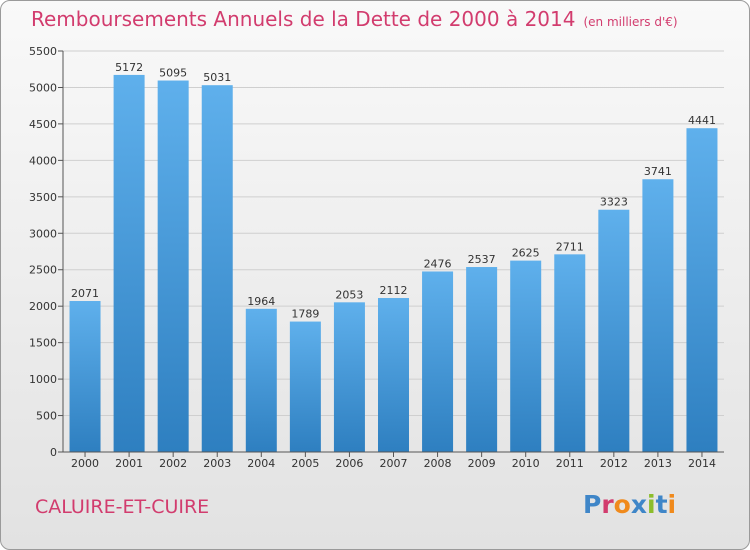  Describe the element at coordinates (43, 343) in the screenshot. I see `y-tick-label: 1500` at that location.